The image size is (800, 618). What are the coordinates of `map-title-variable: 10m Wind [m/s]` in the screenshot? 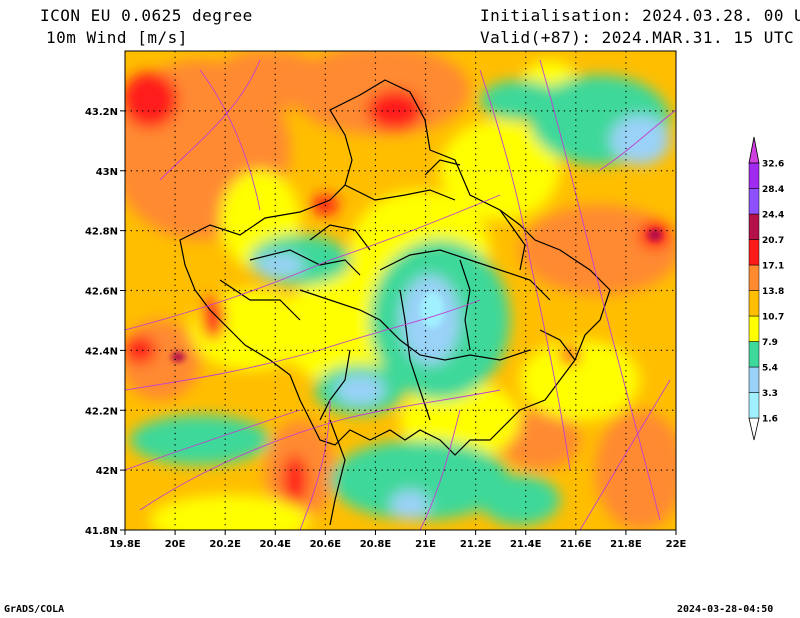 It's located at (117, 37).